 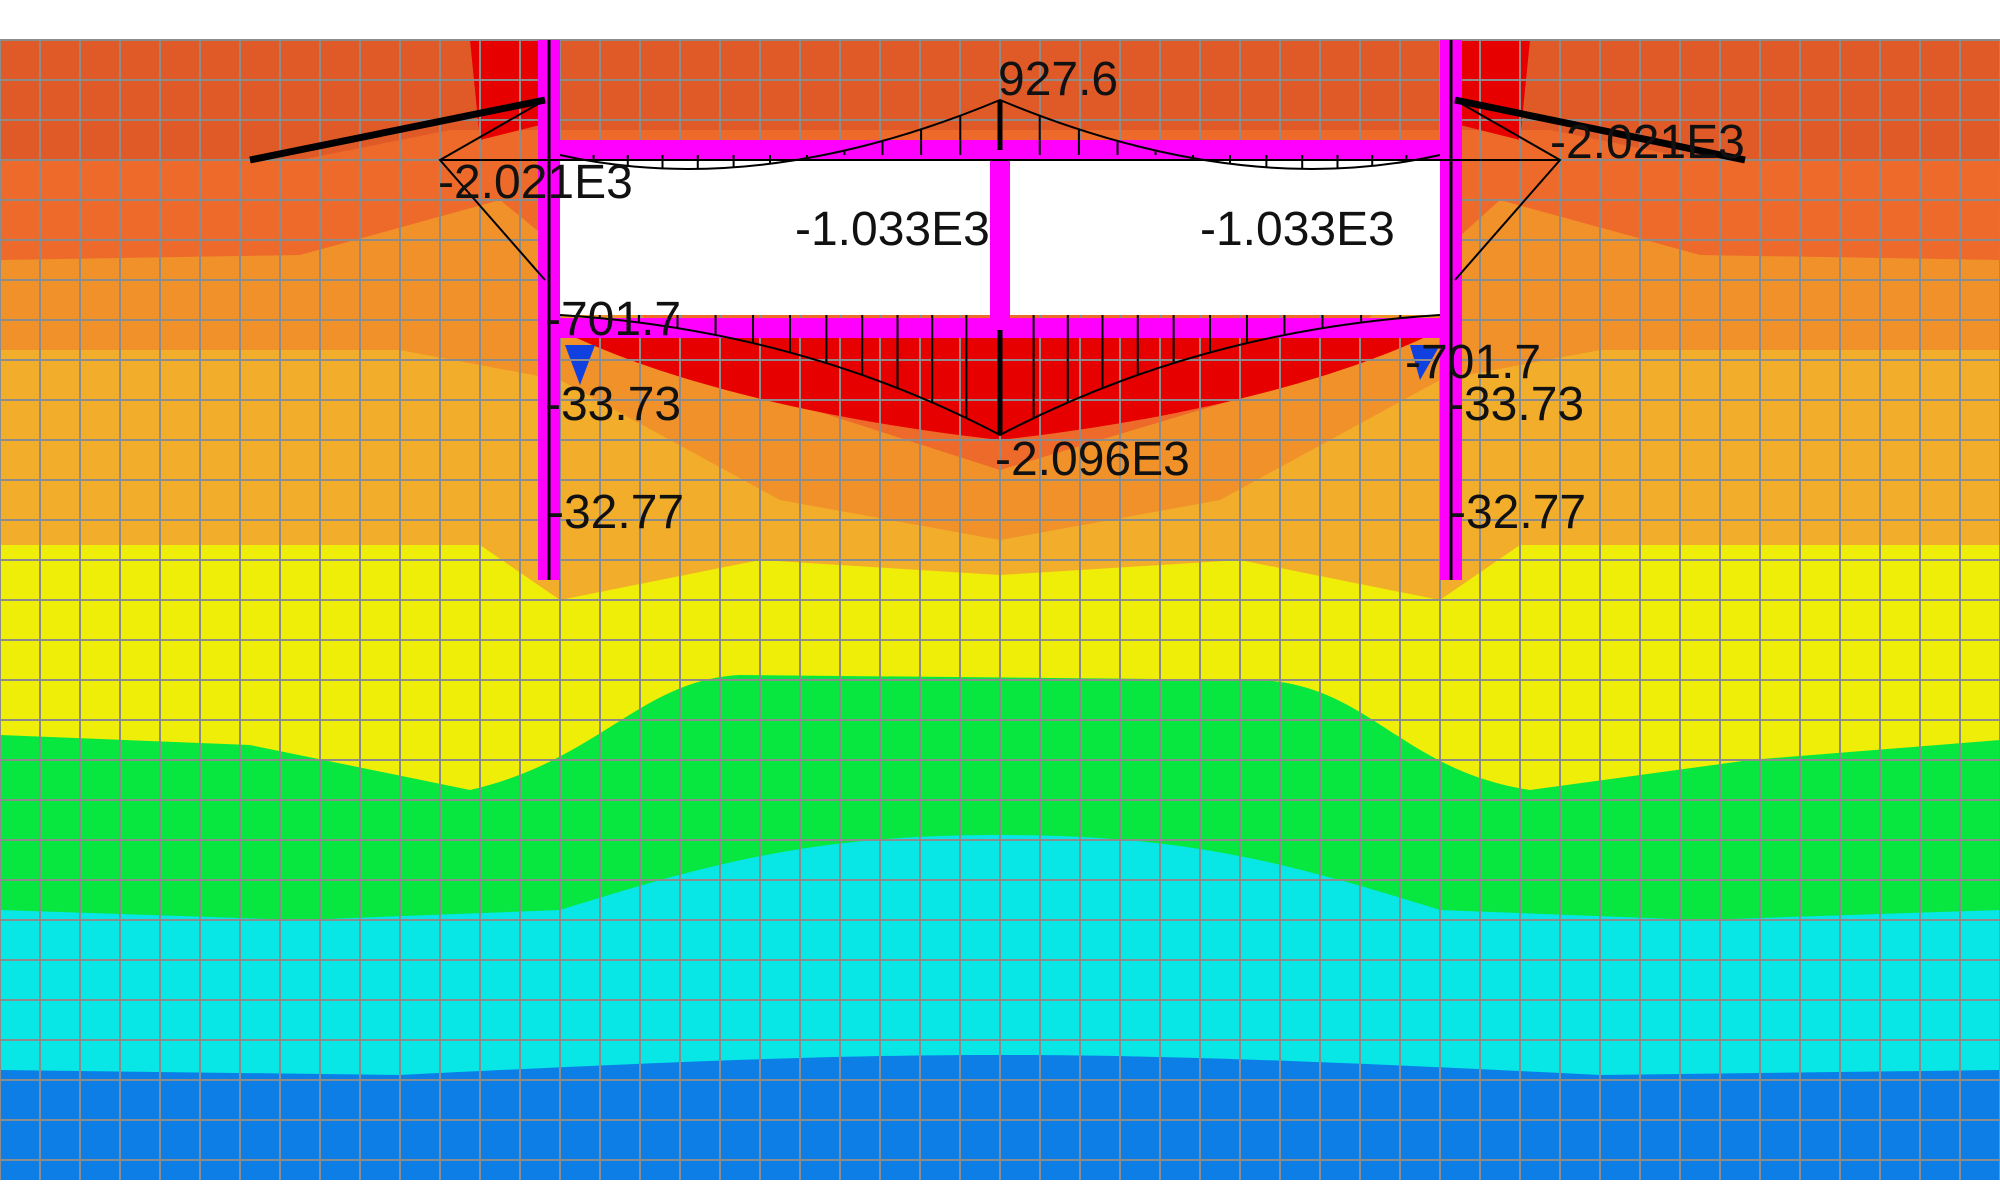 What do you see at coordinates (1425, 362) in the screenshot?
I see `corner-stress-right` at bounding box center [1425, 362].